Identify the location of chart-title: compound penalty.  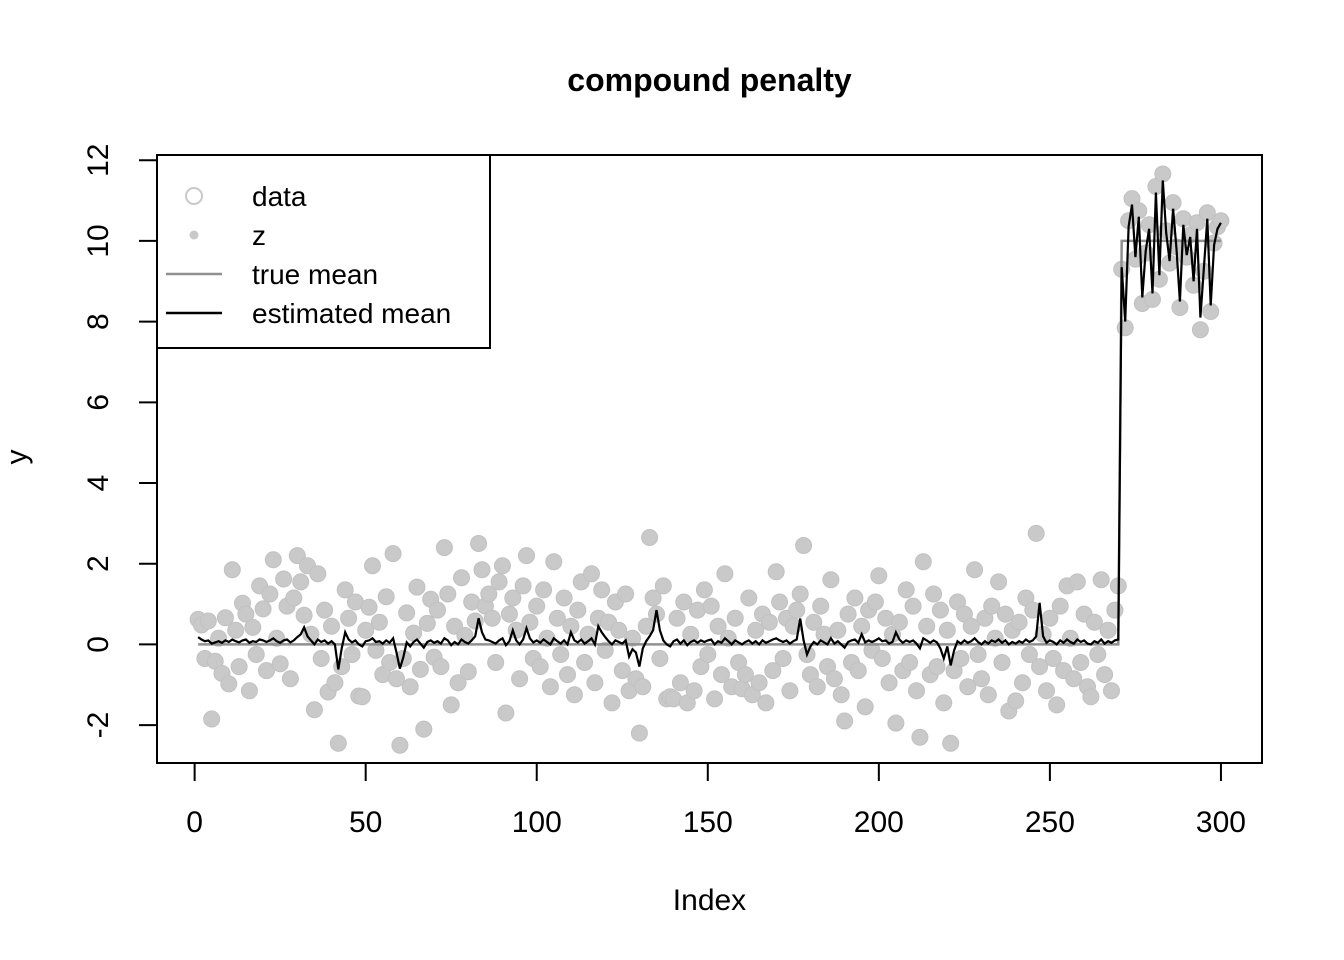
(709, 80).